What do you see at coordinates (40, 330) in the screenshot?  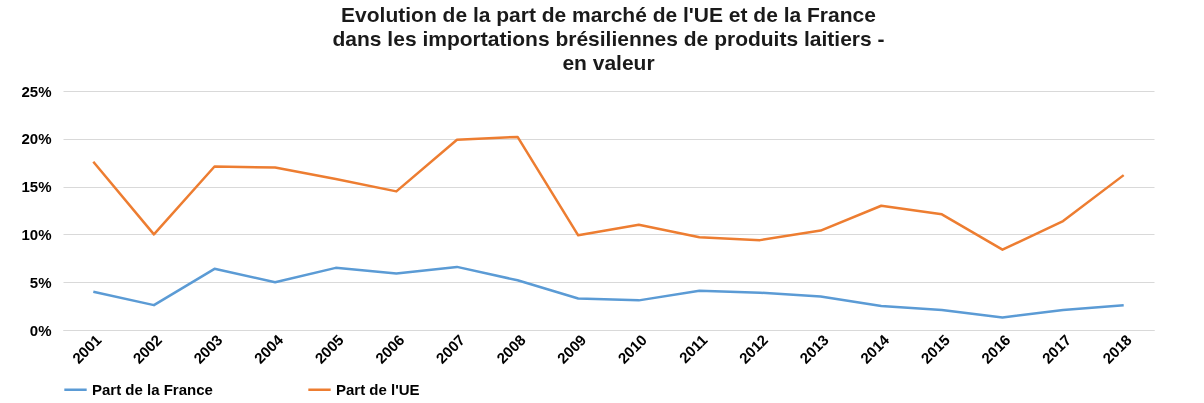 I see `y-tick-label: 0%` at bounding box center [40, 330].